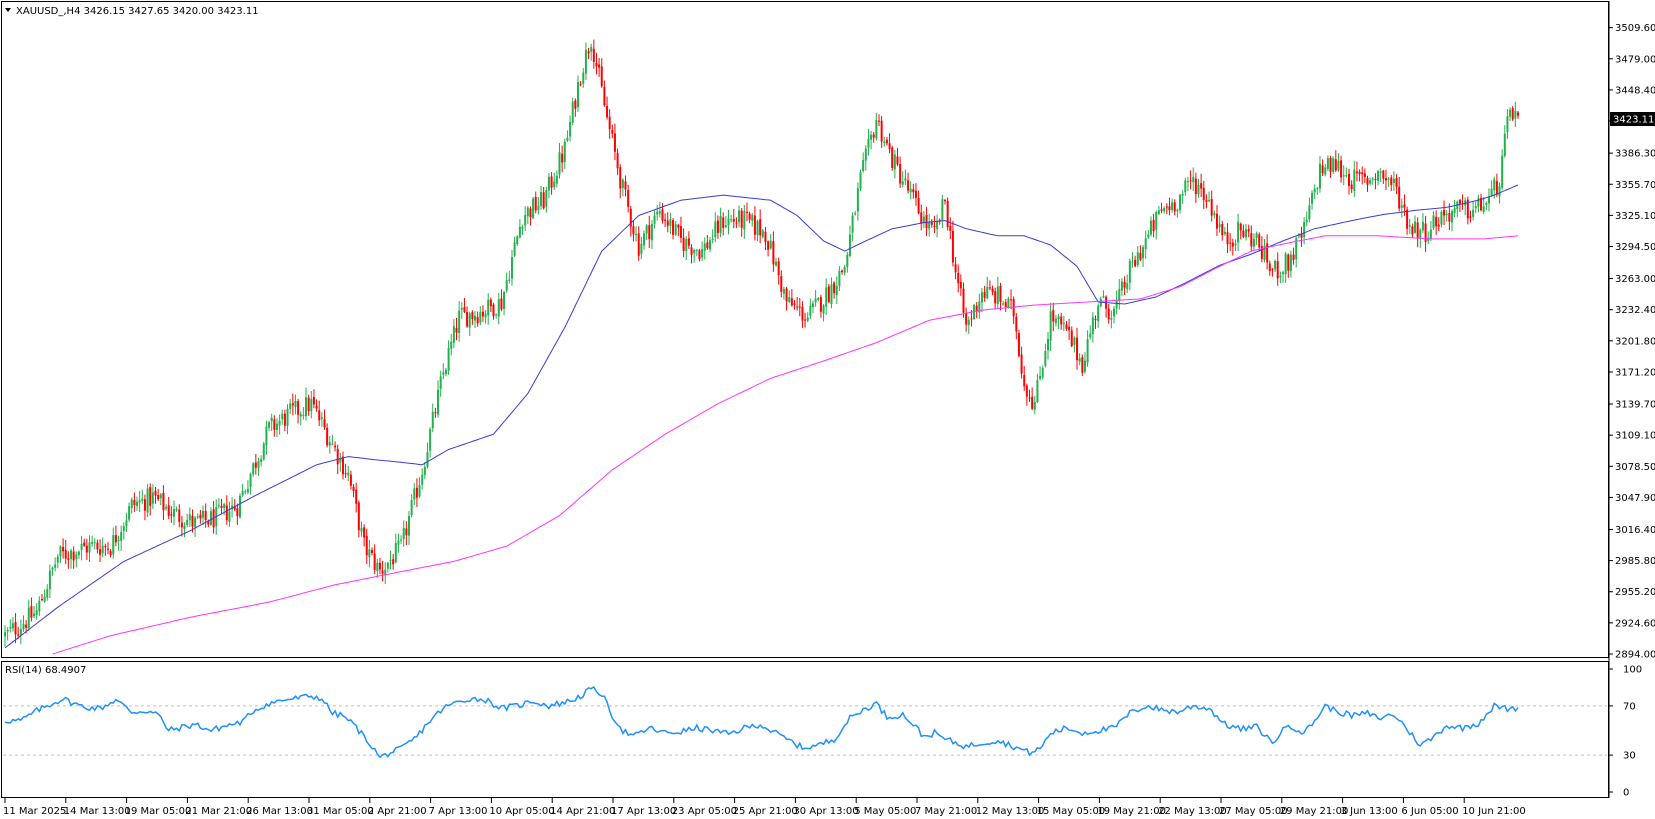 The width and height of the screenshot is (1655, 819). Describe the element at coordinates (704, 811) in the screenshot. I see `time-tick-label: 23 Apr 05:00` at that location.